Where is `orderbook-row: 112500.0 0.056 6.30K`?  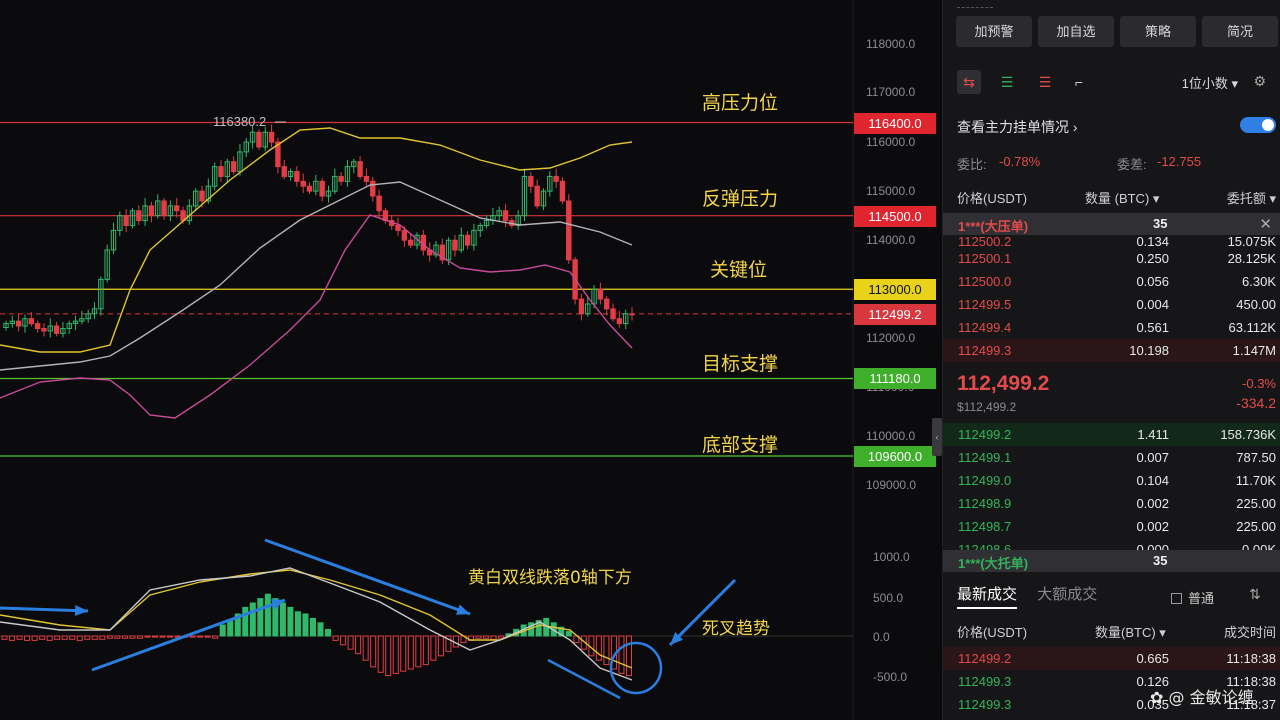
orderbook-row: 112500.0 0.056 6.30K is located at coordinates (1111, 281).